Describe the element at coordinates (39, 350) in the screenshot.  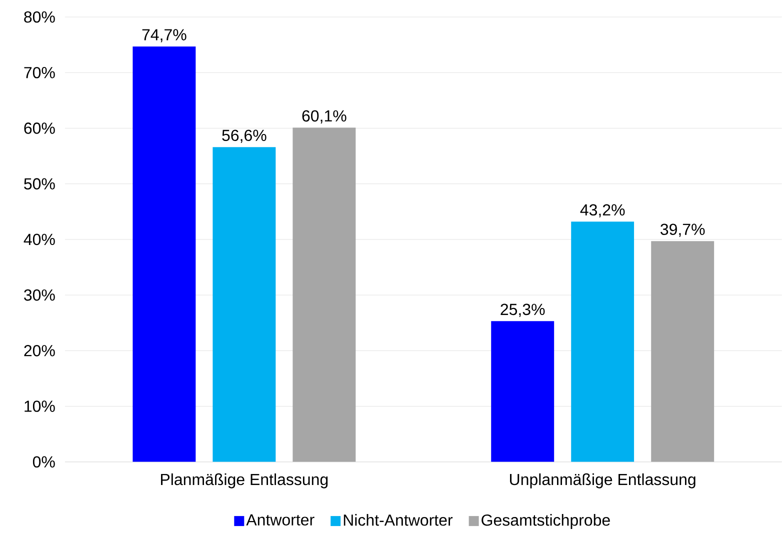
I see `y-tick-label: 20%` at that location.